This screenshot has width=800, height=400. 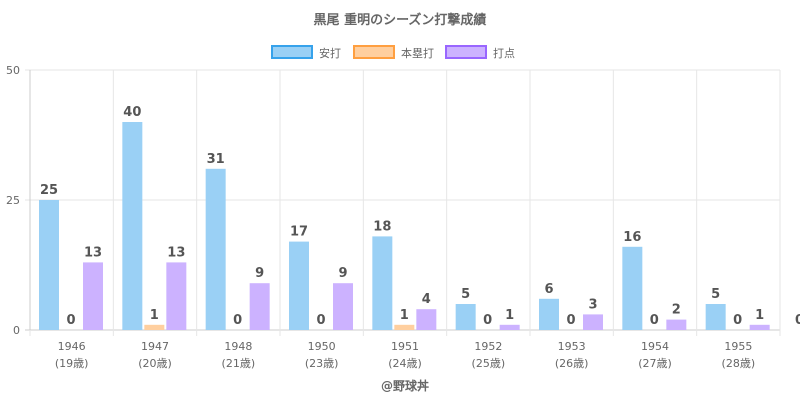 What do you see at coordinates (715, 317) in the screenshot?
I see `bar-安打-1955` at bounding box center [715, 317].